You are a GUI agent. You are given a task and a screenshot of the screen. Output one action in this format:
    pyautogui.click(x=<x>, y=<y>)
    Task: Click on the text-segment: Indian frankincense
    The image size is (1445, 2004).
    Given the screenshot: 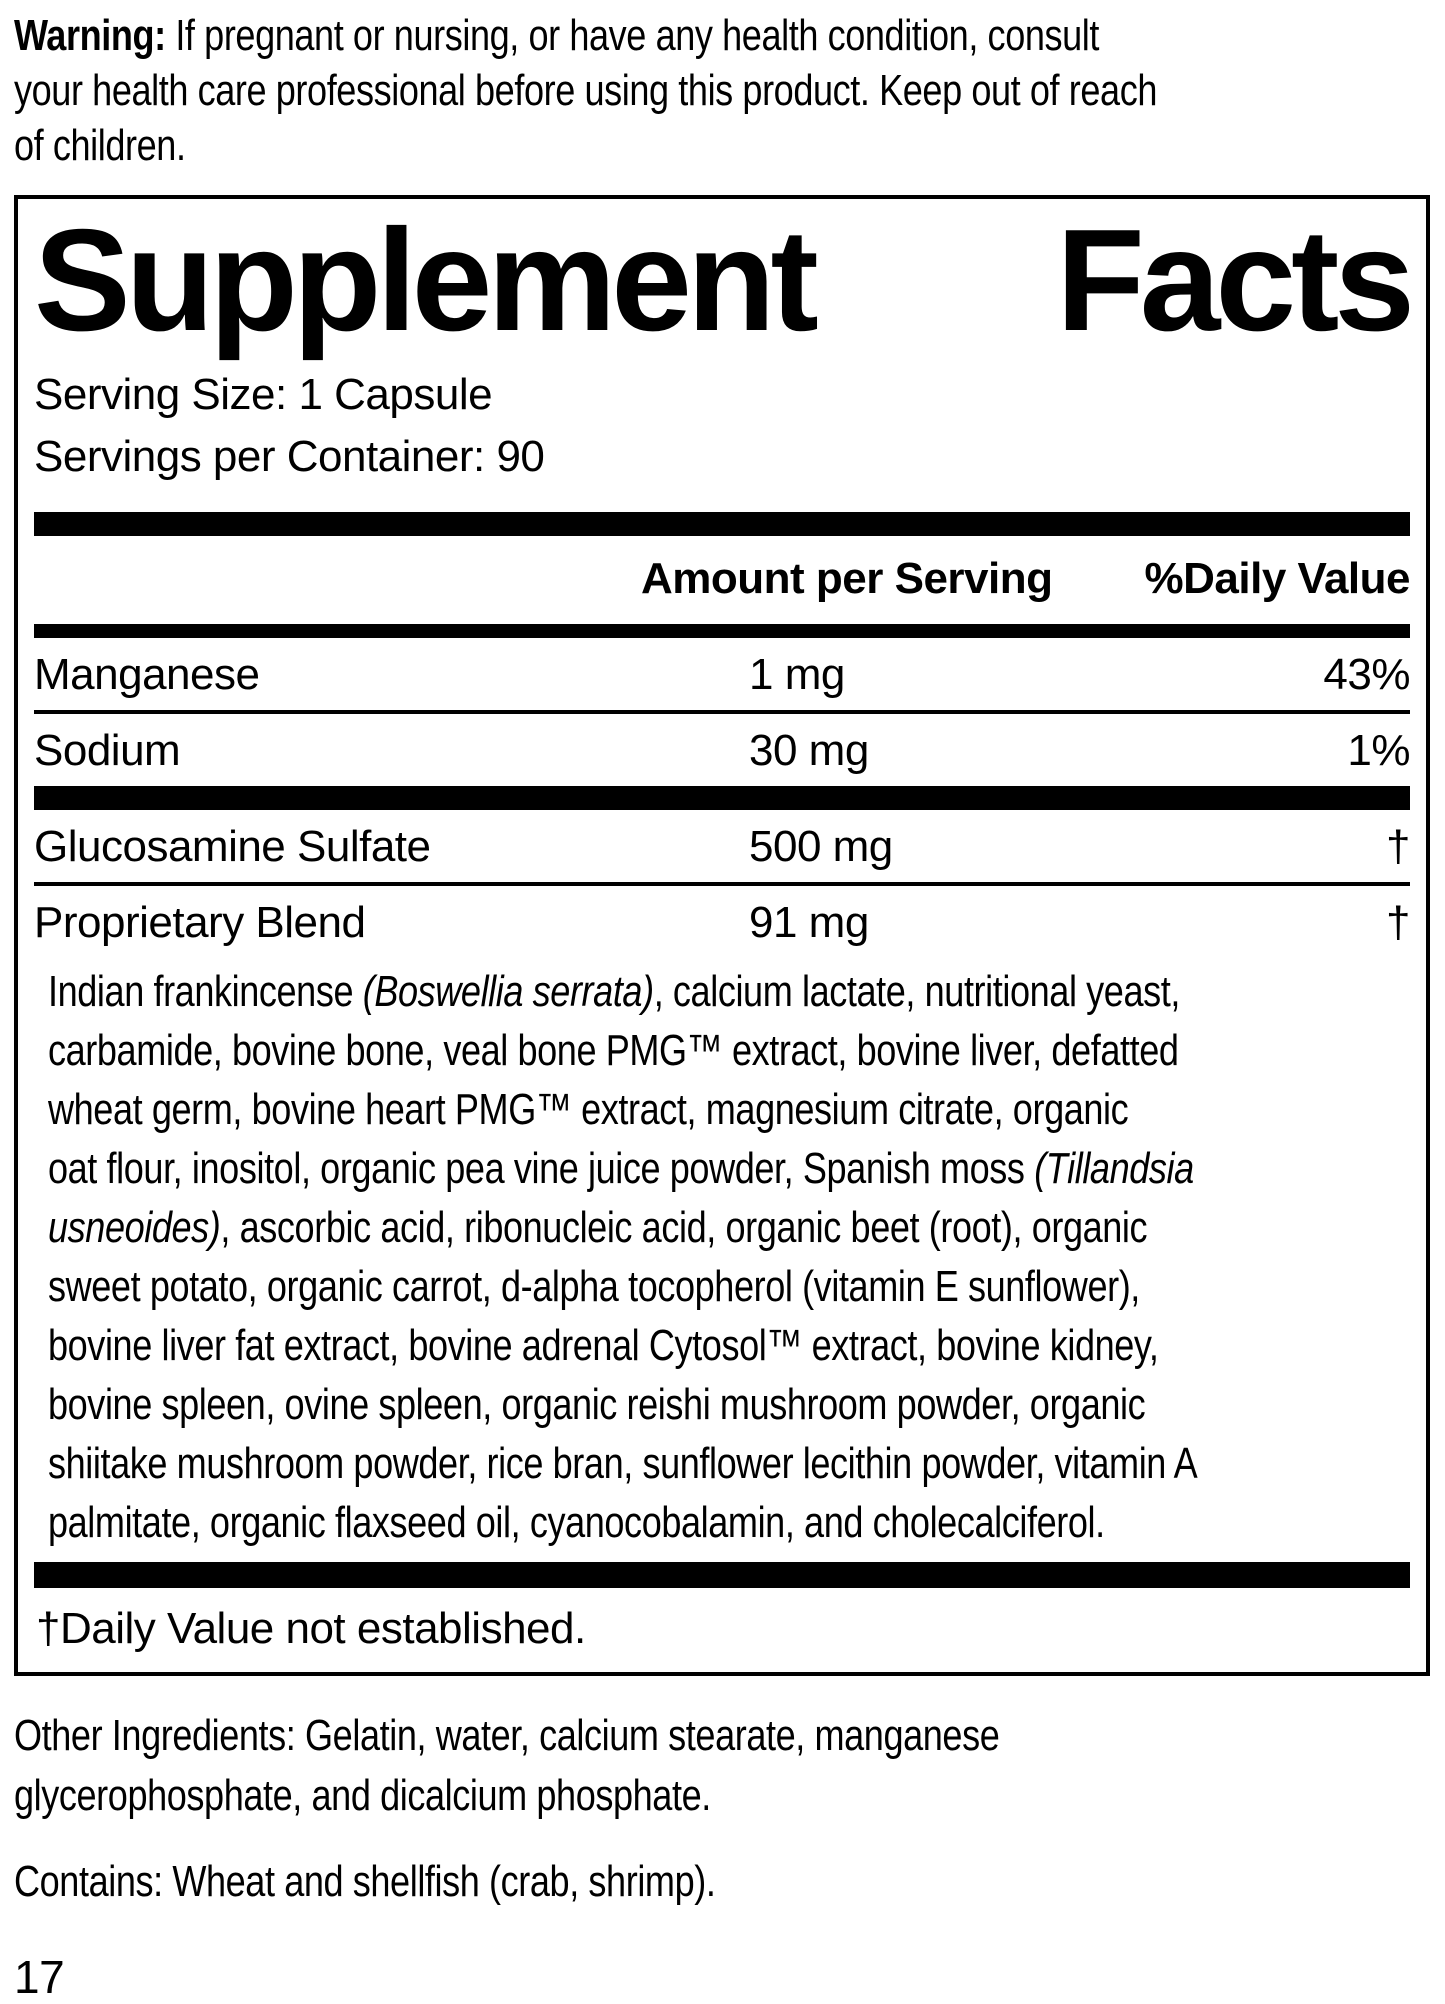 What is the action you would take?
    pyautogui.click(x=205, y=991)
    